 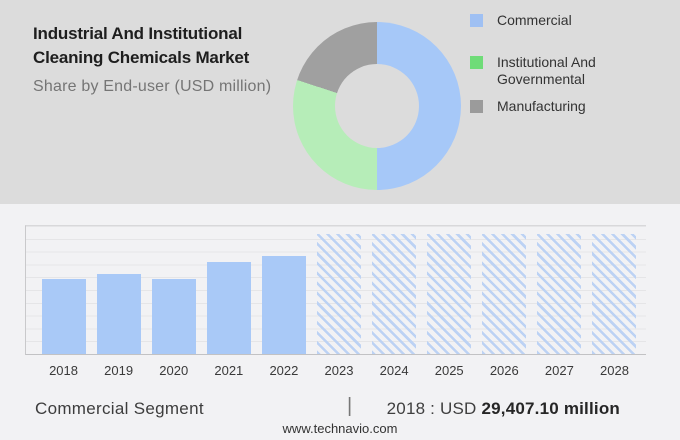 I want to click on donut-chart, so click(x=377, y=106).